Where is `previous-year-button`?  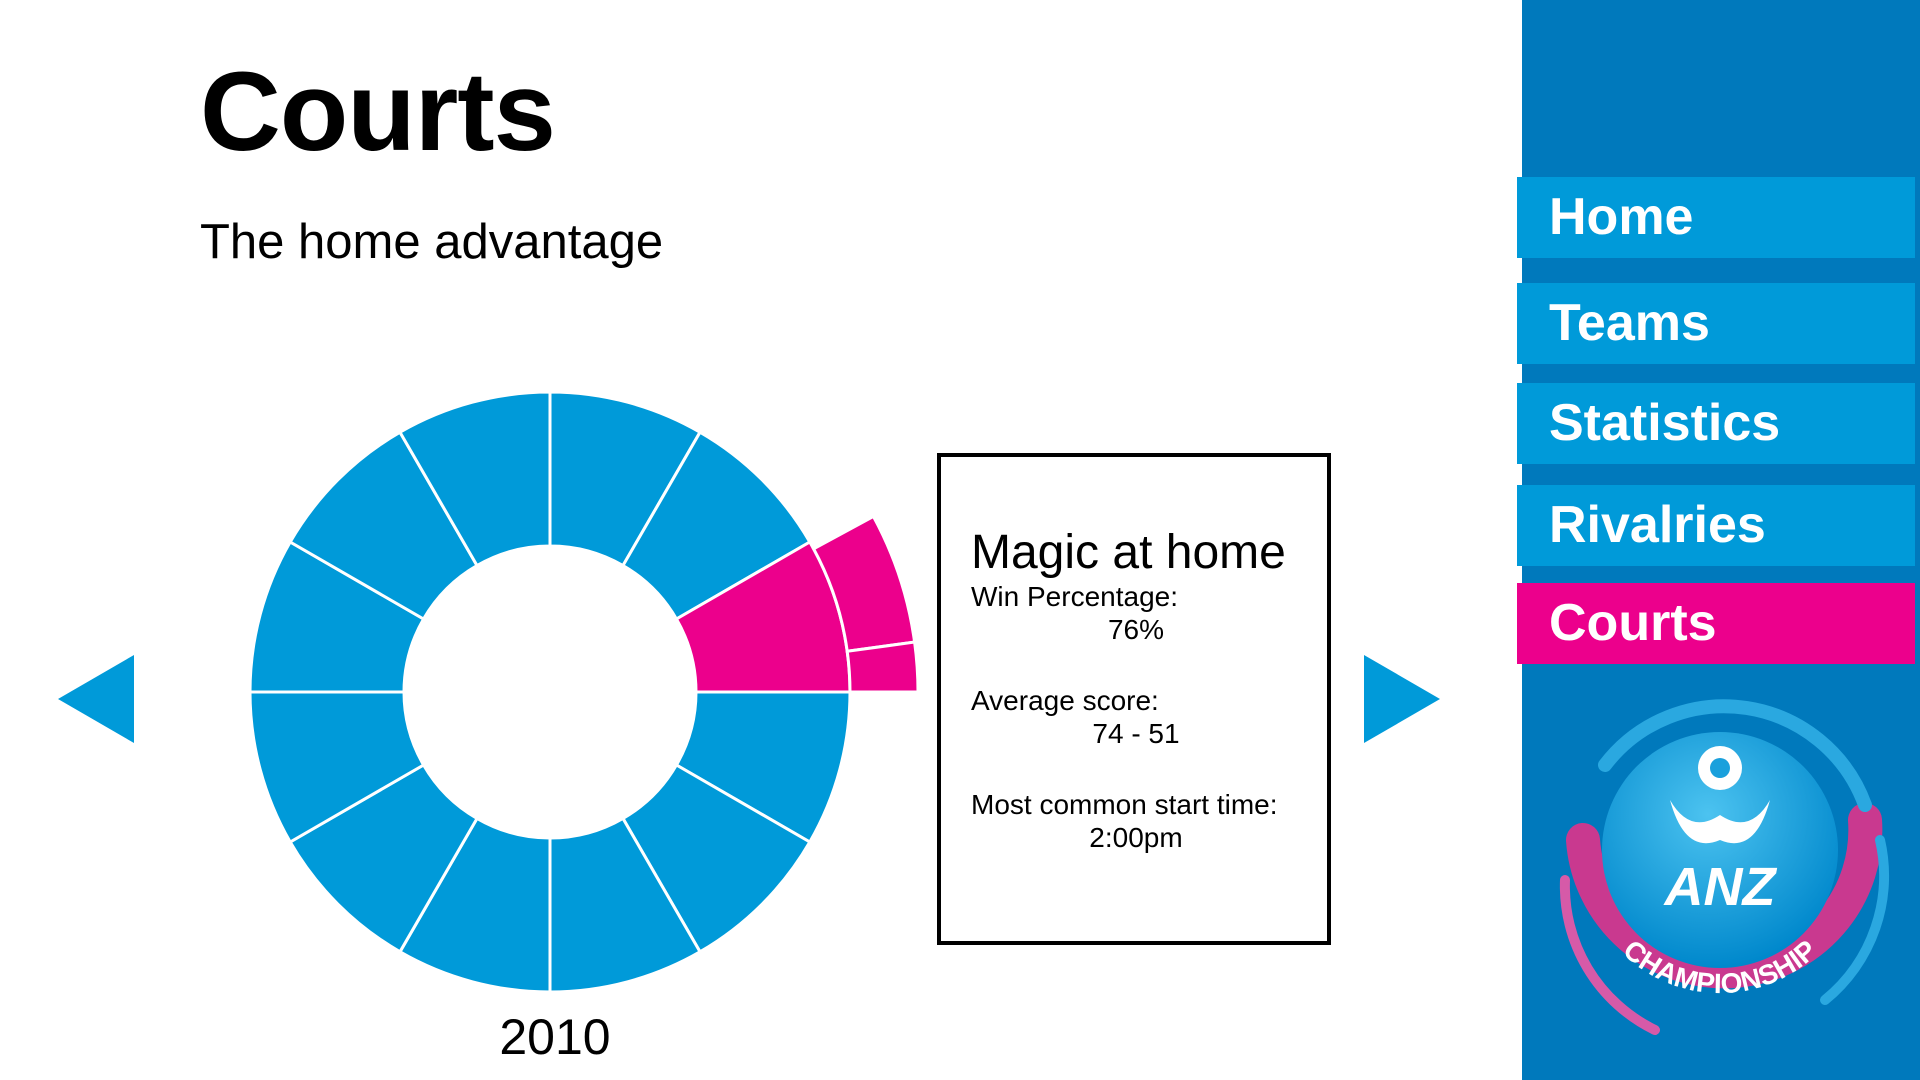 previous-year-button is located at coordinates (96, 699).